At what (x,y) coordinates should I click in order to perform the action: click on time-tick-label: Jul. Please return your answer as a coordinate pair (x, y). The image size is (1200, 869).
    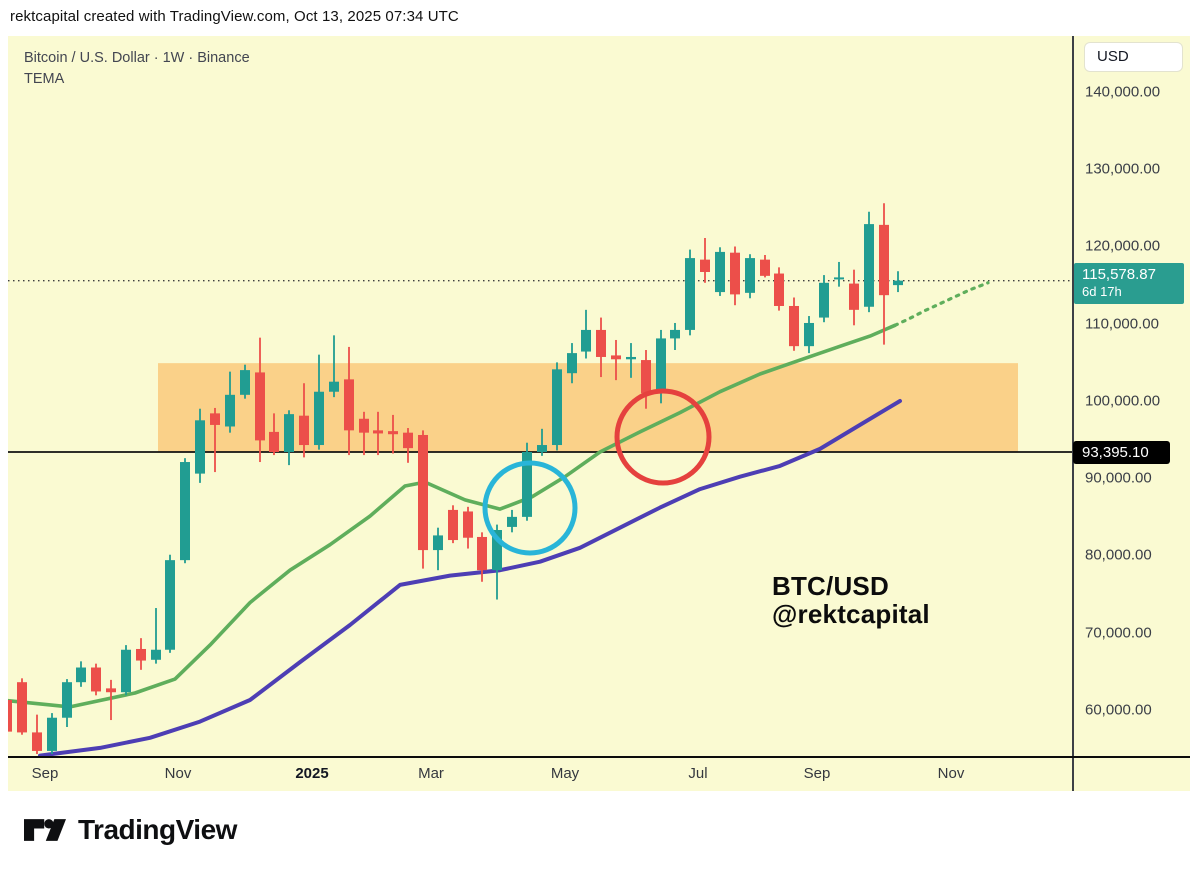
    Looking at the image, I should click on (698, 773).